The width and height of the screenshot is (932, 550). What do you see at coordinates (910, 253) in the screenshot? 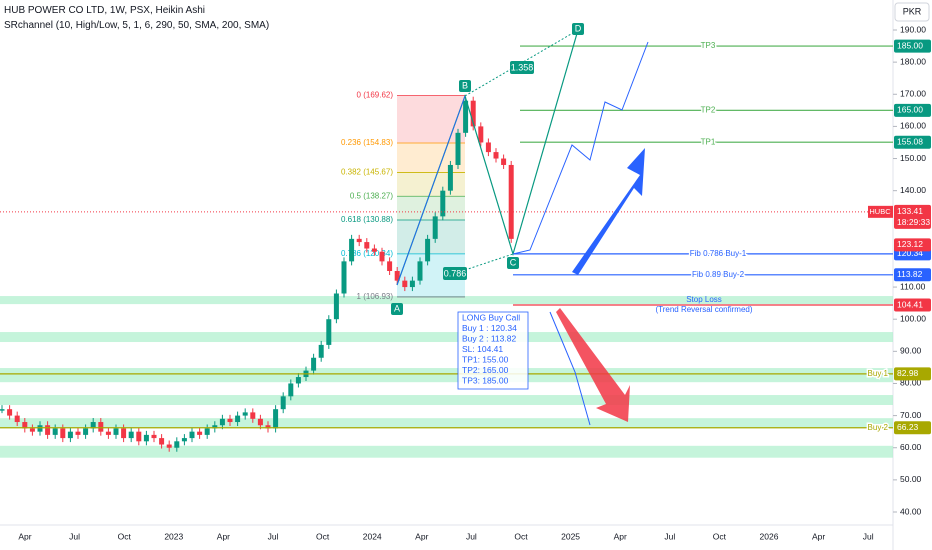
I see `buy-tag-text: 120.34` at bounding box center [910, 253].